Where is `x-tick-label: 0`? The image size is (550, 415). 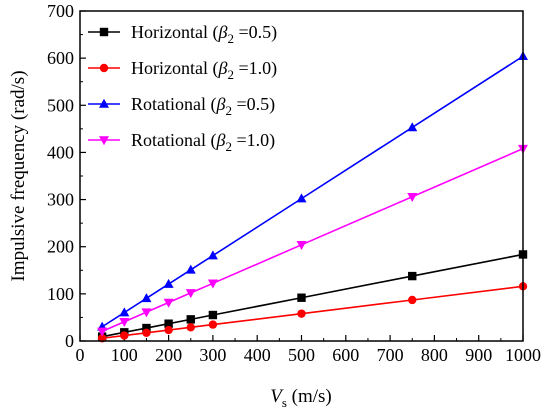 x-tick-label: 0 is located at coordinates (80, 355).